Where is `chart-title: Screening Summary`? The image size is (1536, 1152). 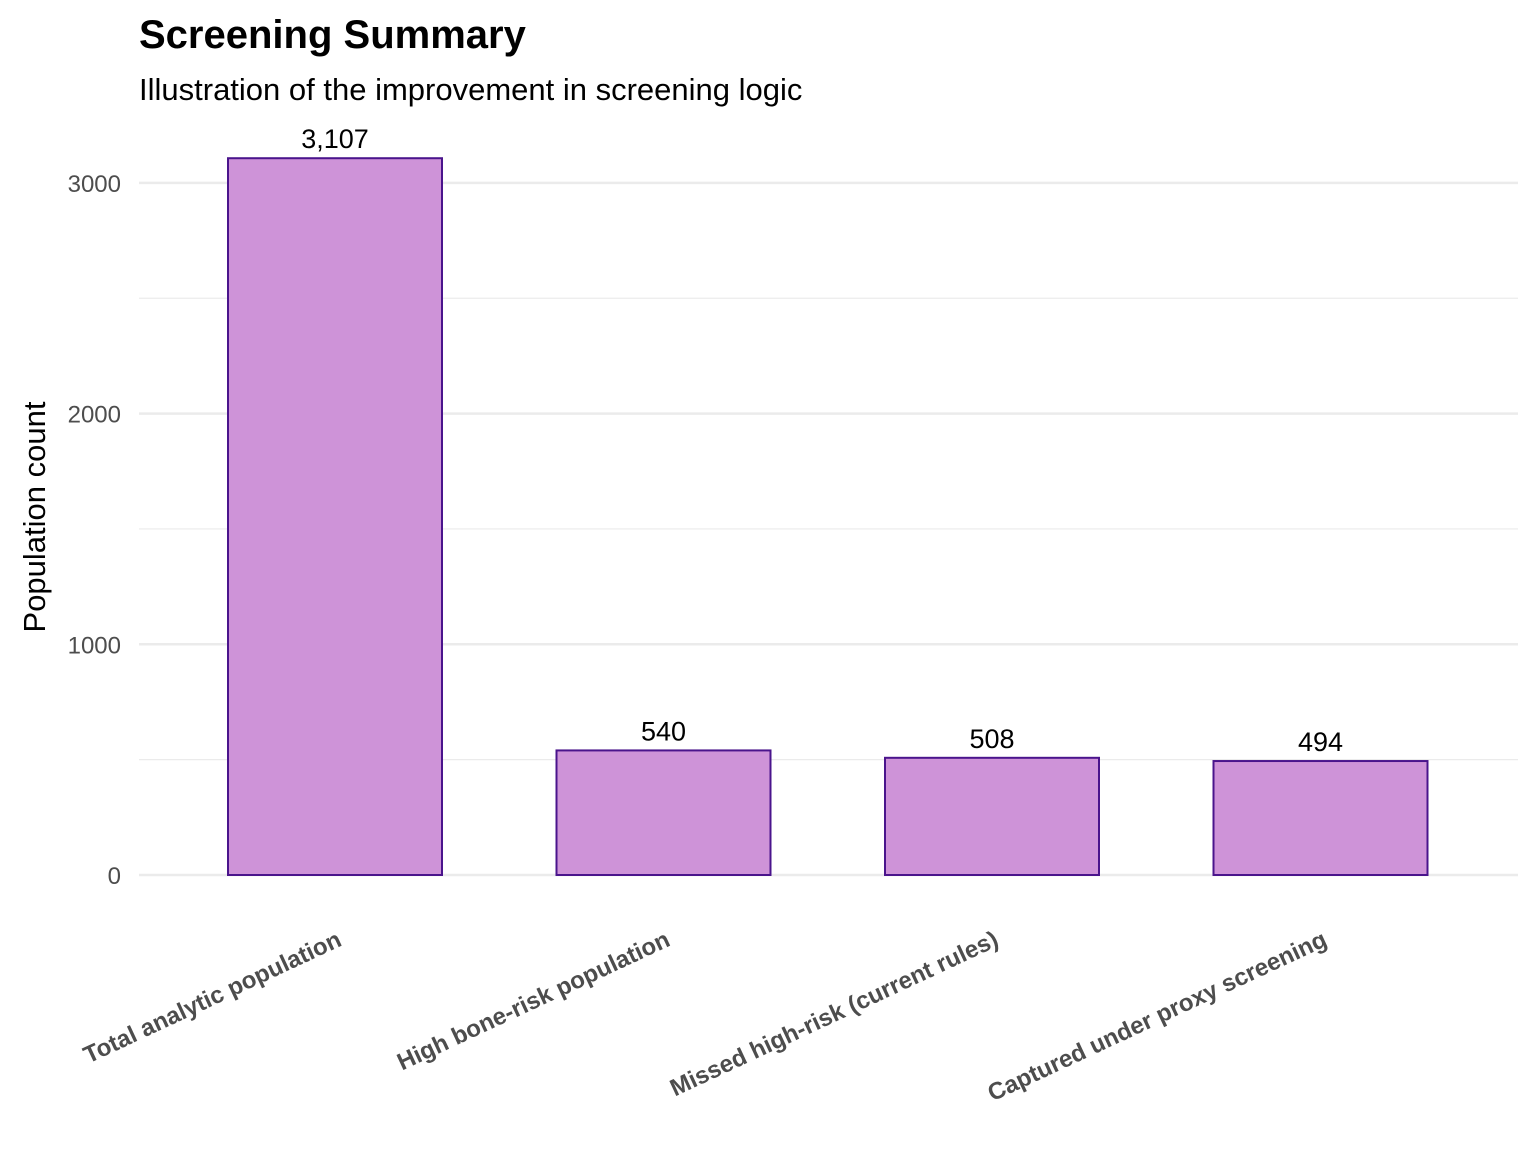 chart-title: Screening Summary is located at coordinates (333, 35).